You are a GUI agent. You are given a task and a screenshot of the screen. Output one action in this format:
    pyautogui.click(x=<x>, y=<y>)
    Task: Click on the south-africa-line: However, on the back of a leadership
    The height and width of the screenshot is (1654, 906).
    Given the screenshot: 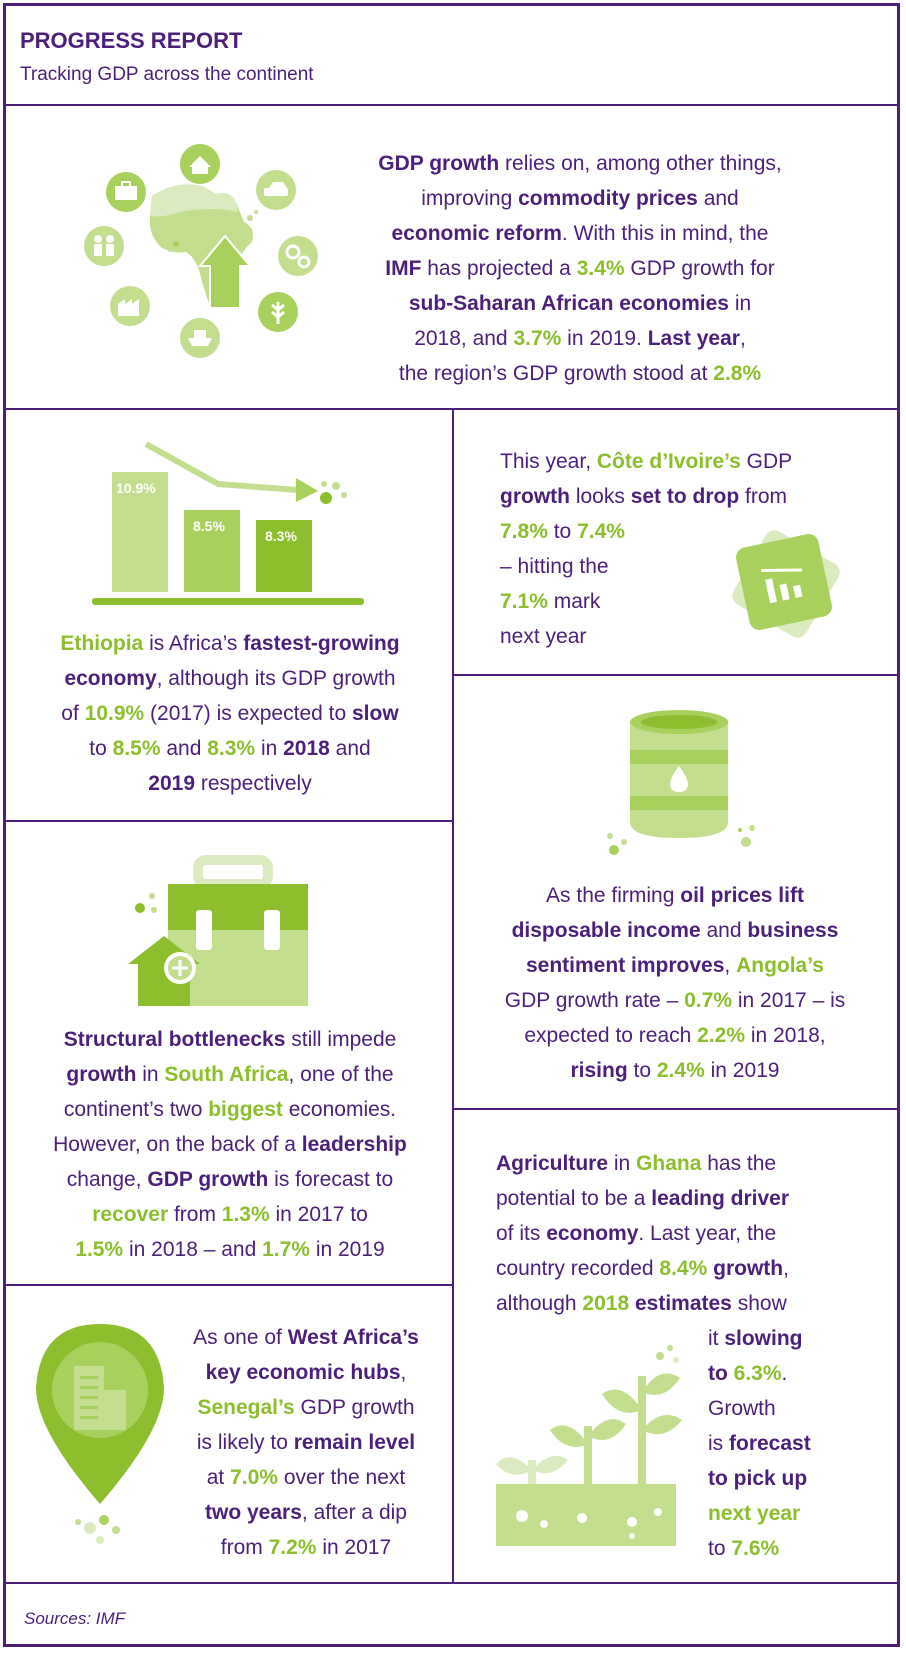 What is the action you would take?
    pyautogui.click(x=230, y=1144)
    